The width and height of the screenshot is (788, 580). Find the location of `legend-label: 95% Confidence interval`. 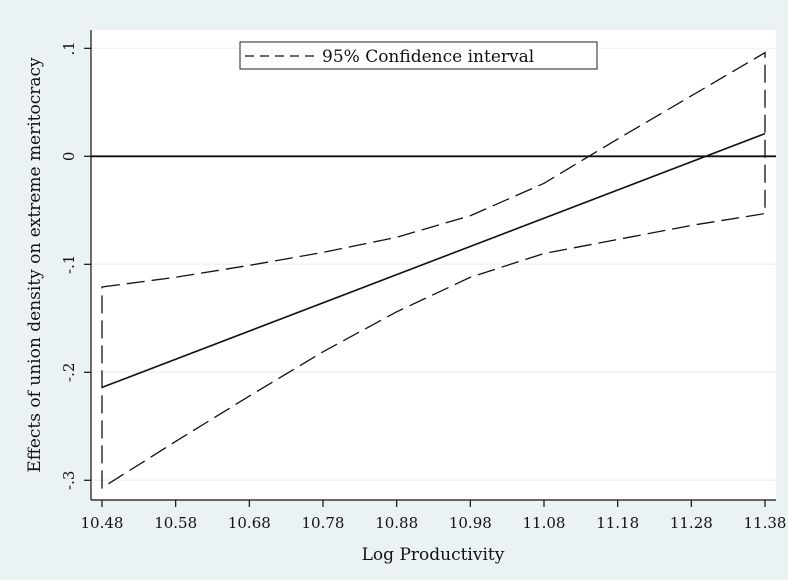

legend-label: 95% Confidence interval is located at coordinates (428, 57).